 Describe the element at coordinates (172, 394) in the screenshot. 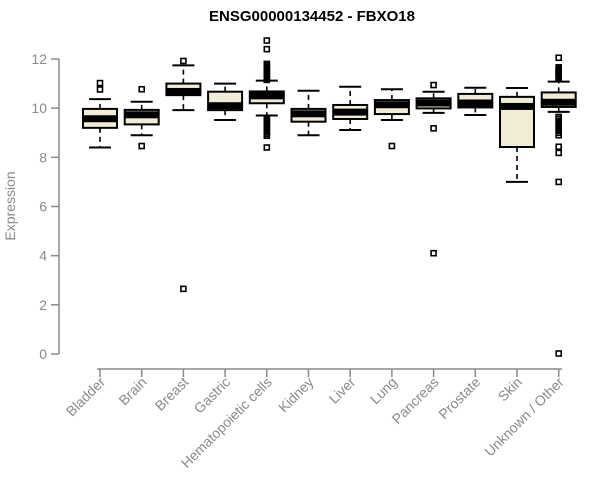

I see `x-category-label-breast: Breast` at that location.